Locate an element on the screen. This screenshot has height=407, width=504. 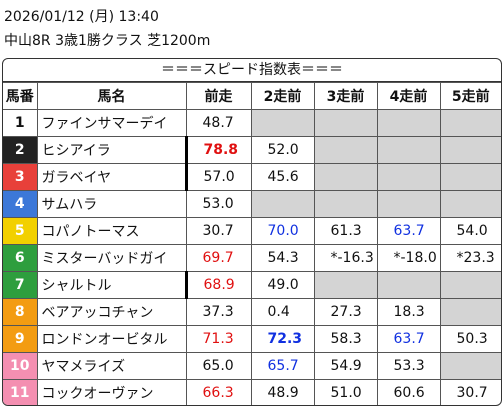
column-header: 馬名 is located at coordinates (111, 96).